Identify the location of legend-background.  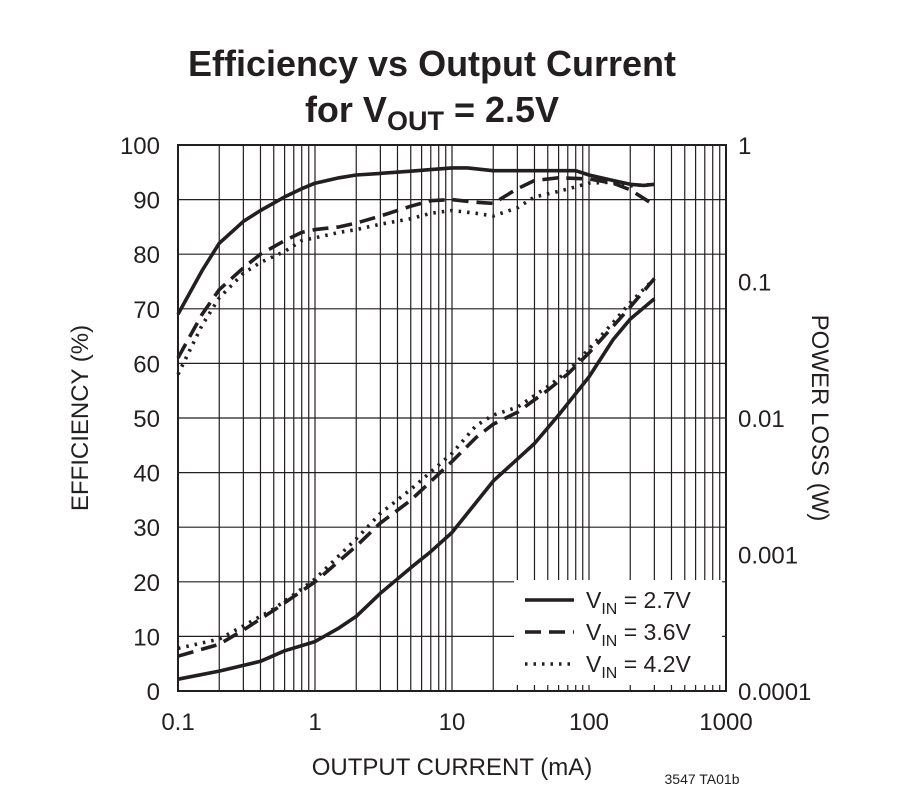
(618, 632).